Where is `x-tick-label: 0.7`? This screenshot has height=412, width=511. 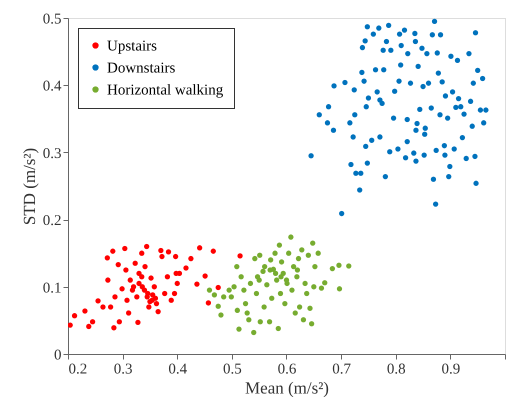
x-tick-label: 0.7 is located at coordinates (342, 370).